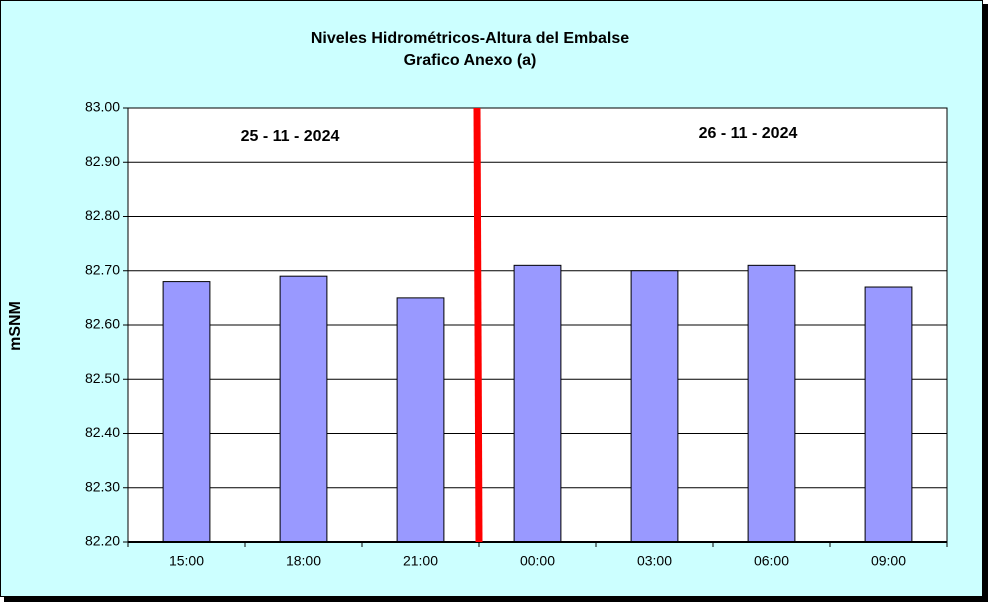  What do you see at coordinates (102, 269) in the screenshot?
I see `y-tick-label: 82.70` at bounding box center [102, 269].